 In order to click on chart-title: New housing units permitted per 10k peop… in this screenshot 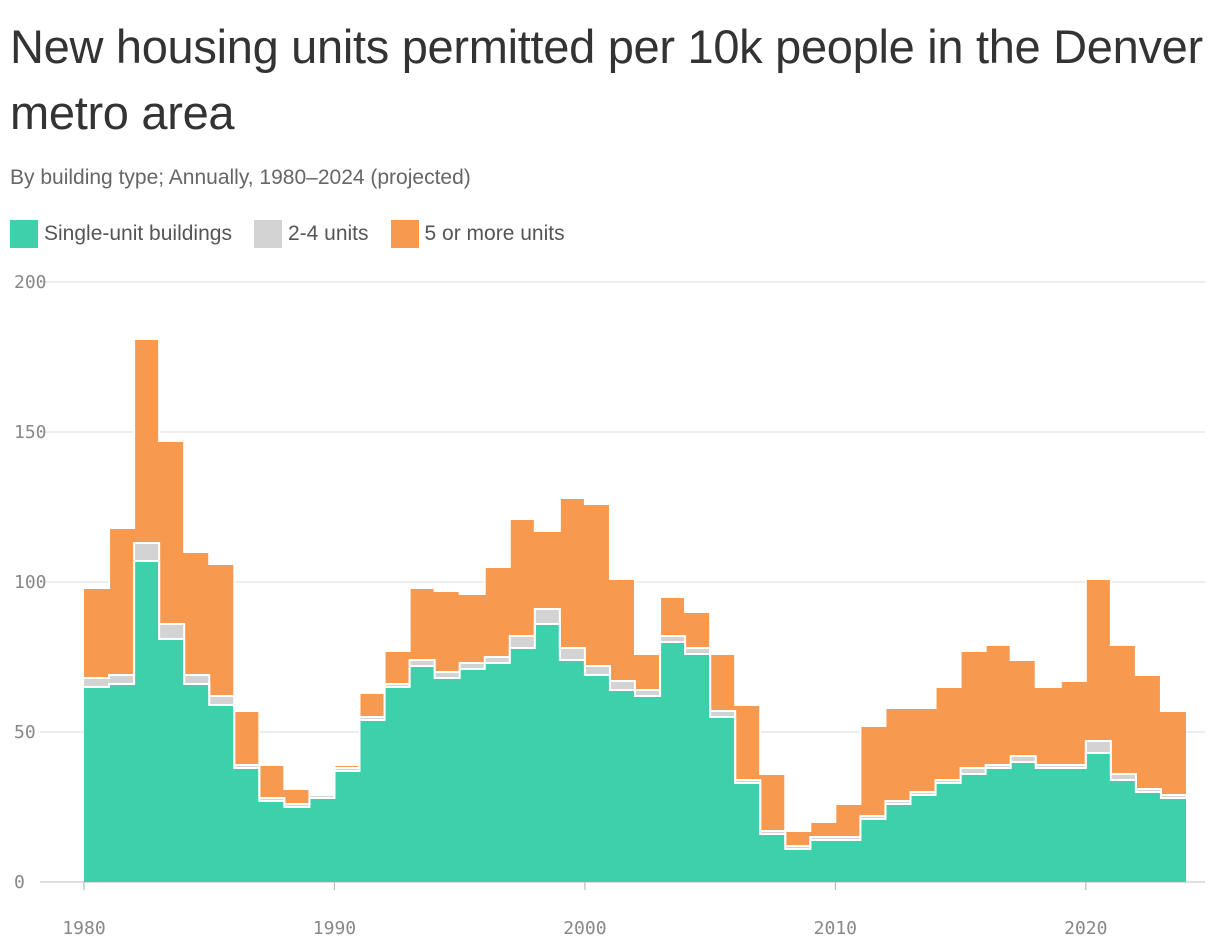, I will do `click(606, 79)`.